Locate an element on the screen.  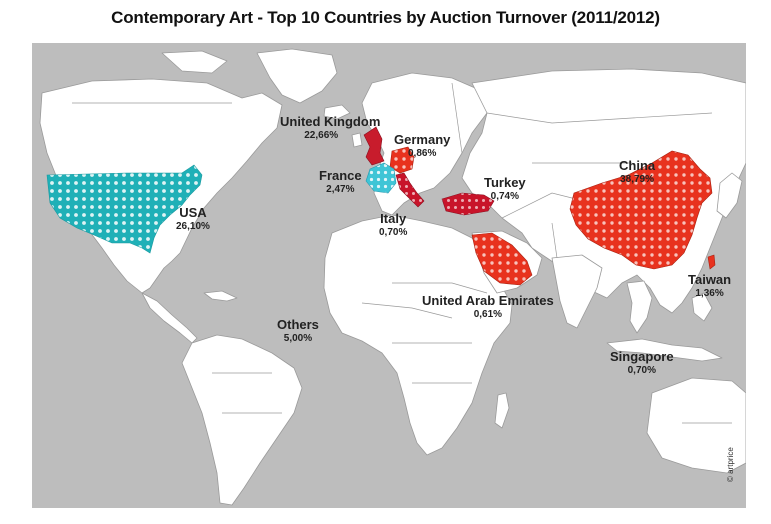
label-germany: Germany 0,86% is located at coordinates (422, 145).